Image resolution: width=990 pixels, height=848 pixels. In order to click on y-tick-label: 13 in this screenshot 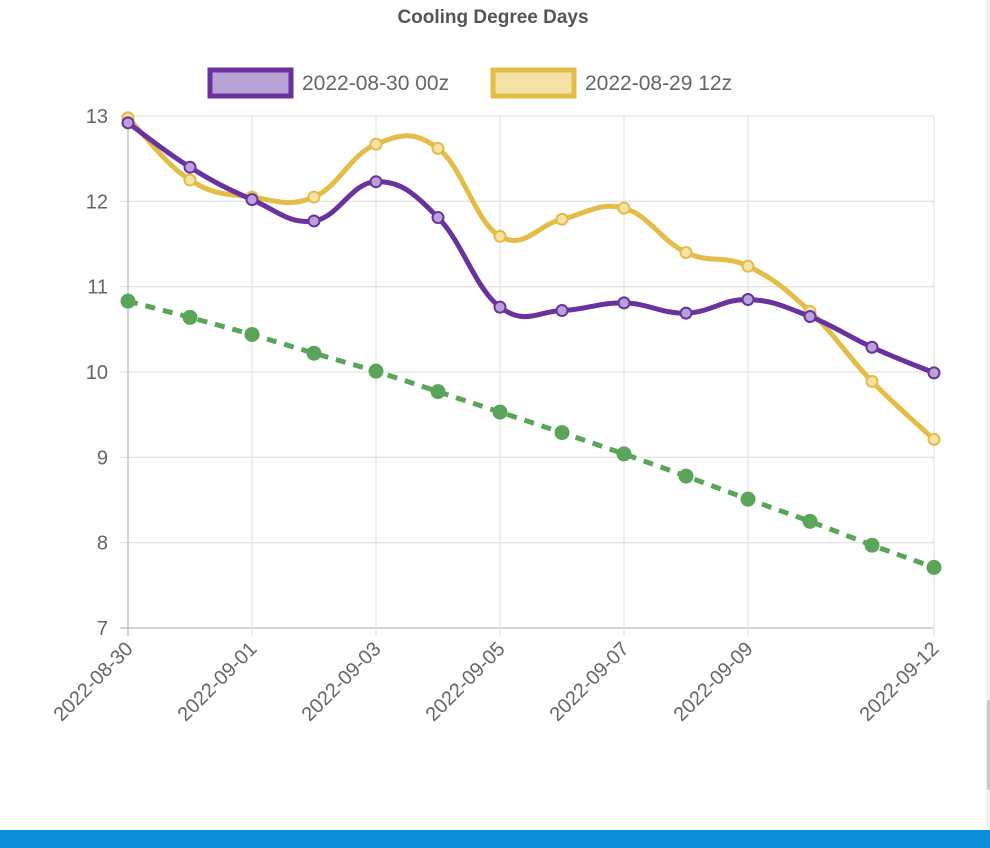, I will do `click(97, 117)`.